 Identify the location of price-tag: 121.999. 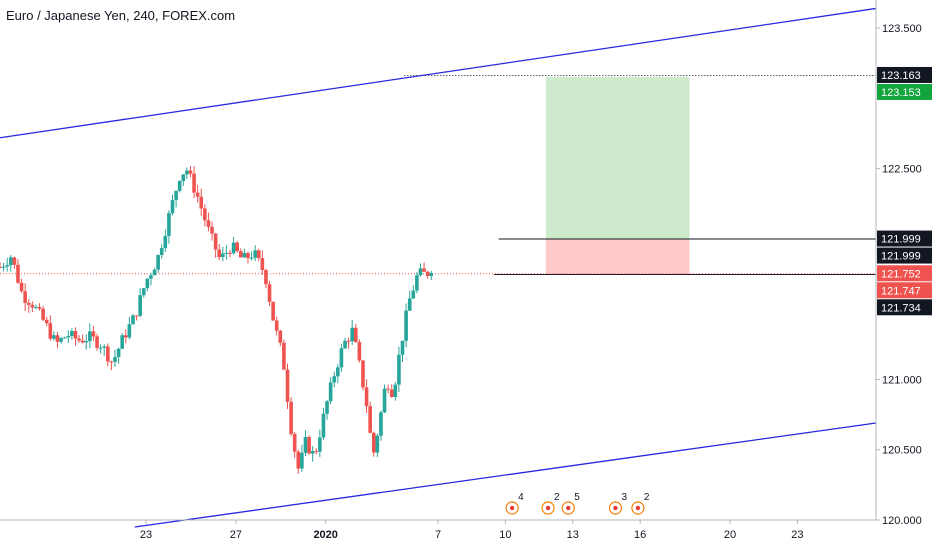
(904, 238).